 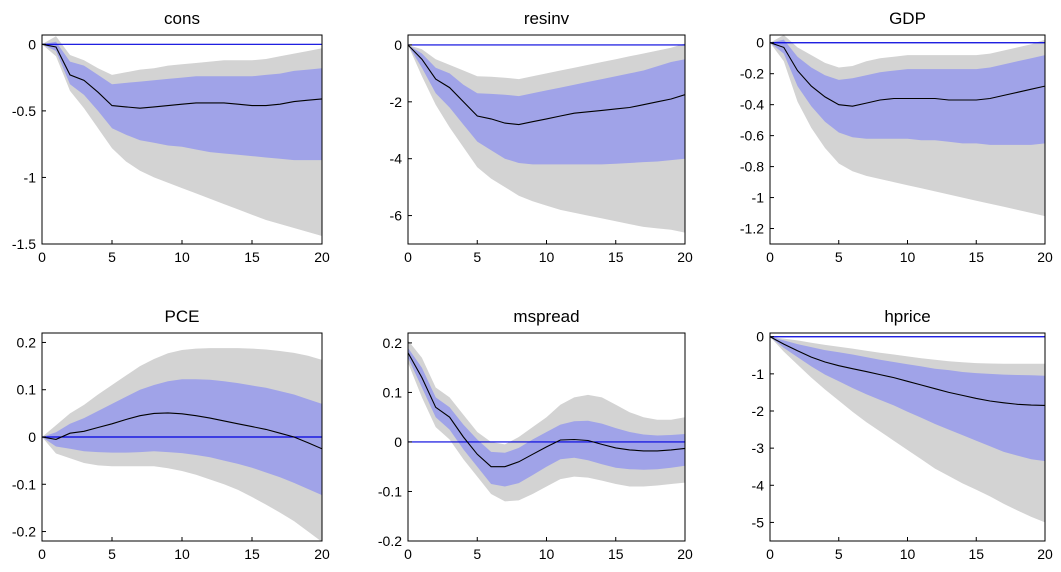 I want to click on PCE-xtick-label: 0, so click(x=42, y=554).